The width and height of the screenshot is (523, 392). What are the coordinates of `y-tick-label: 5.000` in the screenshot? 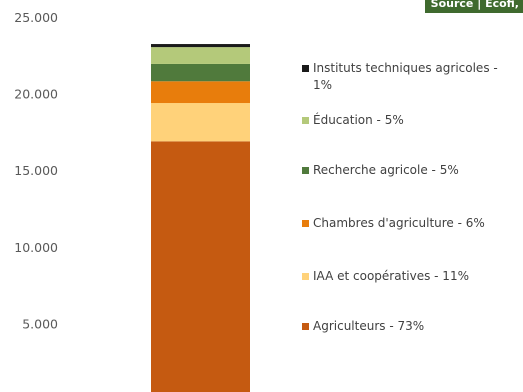 It's located at (40, 323).